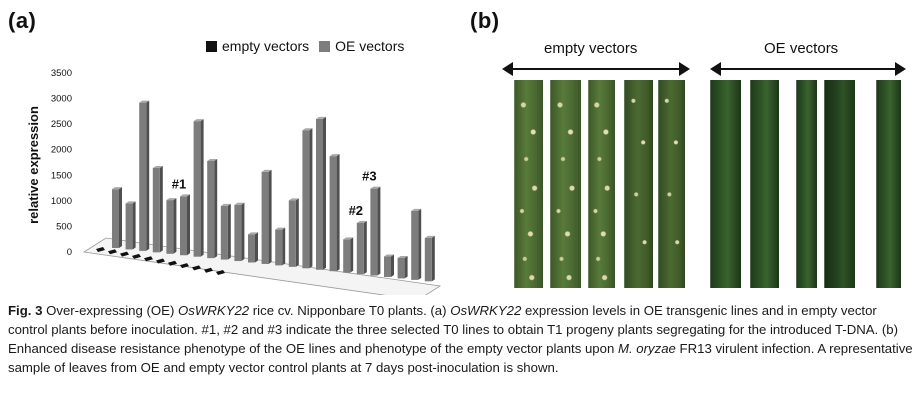 This screenshot has height=400, width=924. I want to click on legend-item-empty: empty vectors, so click(257, 46).